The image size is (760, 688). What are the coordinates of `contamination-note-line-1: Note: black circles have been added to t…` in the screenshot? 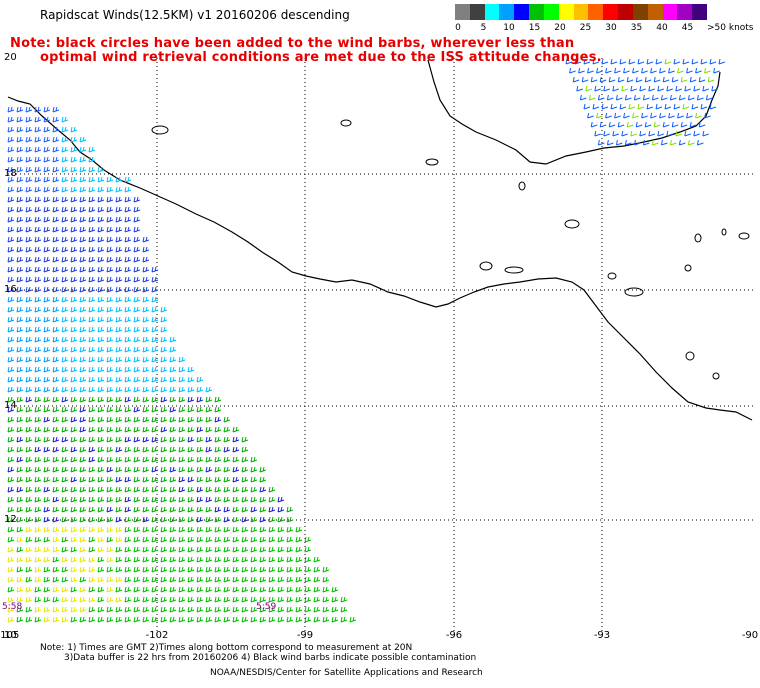 It's located at (292, 43).